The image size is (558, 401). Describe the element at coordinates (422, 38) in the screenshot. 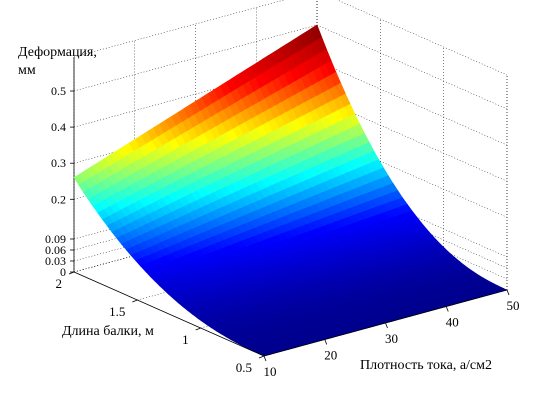

I see `grid-line-top-right` at that location.